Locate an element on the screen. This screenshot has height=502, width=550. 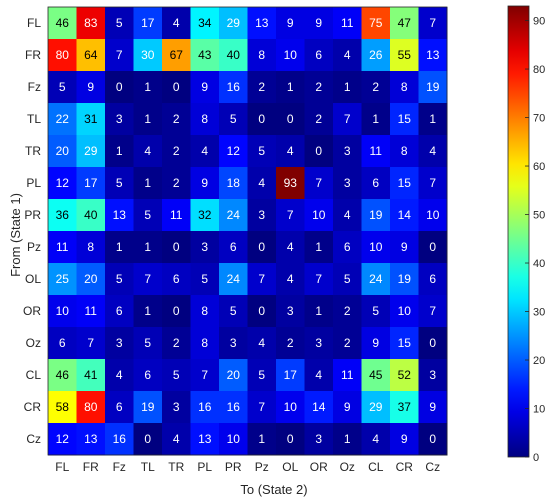
cell-FL-CL is located at coordinates (376, 23).